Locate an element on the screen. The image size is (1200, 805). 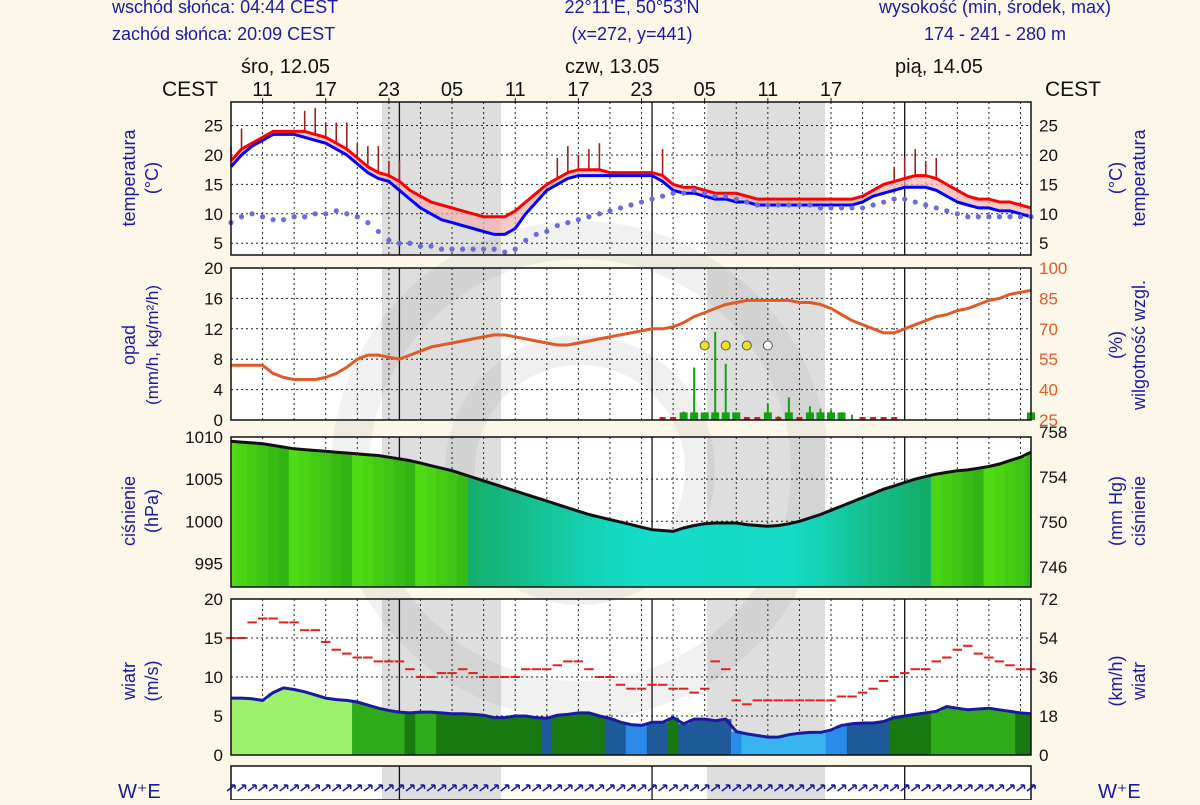
panel-bg-temp is located at coordinates (631, 178).